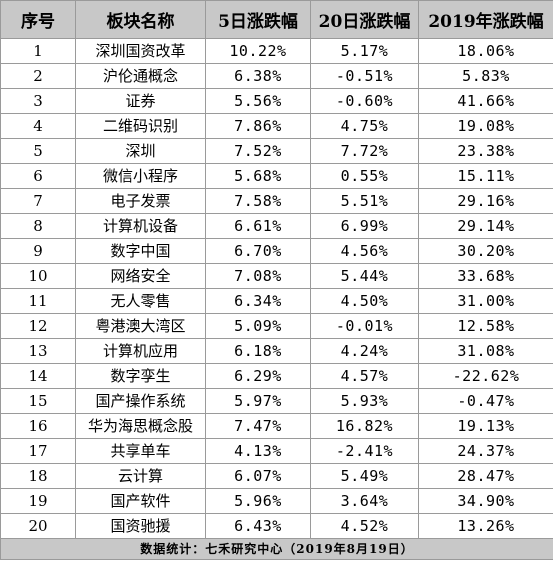 The width and height of the screenshot is (553, 562). I want to click on change-2019: 18.06%, so click(485, 51).